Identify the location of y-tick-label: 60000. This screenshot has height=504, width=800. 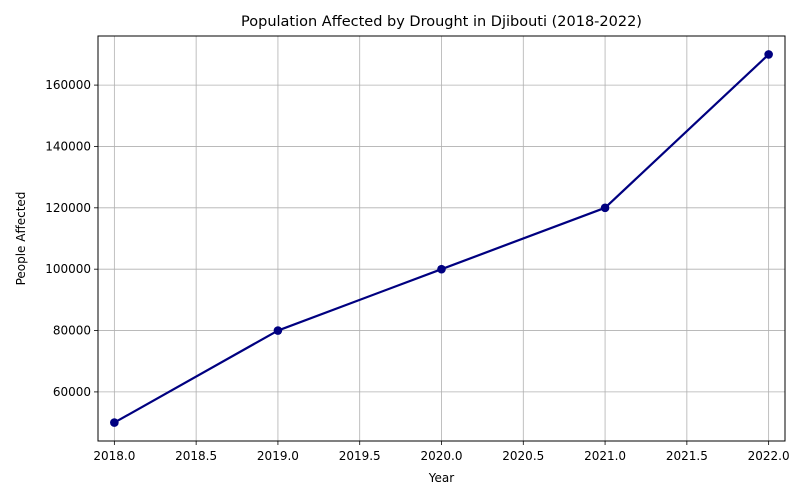
(72, 392).